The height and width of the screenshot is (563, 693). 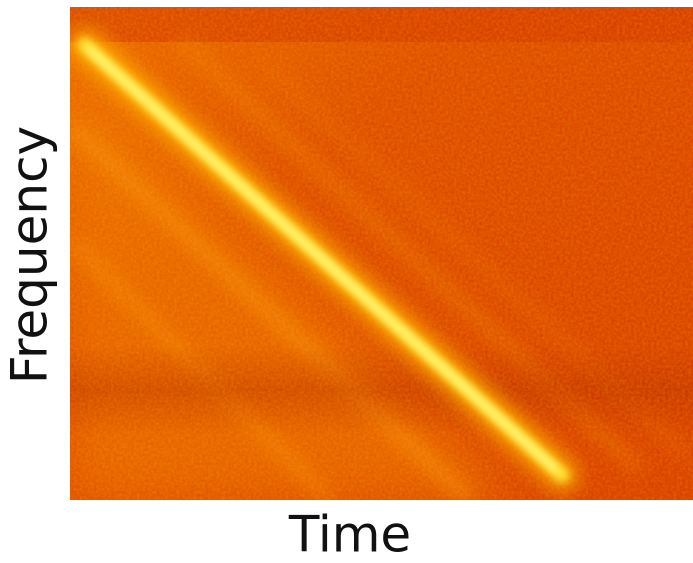 I want to click on x-axis-label: Time, so click(x=349, y=534).